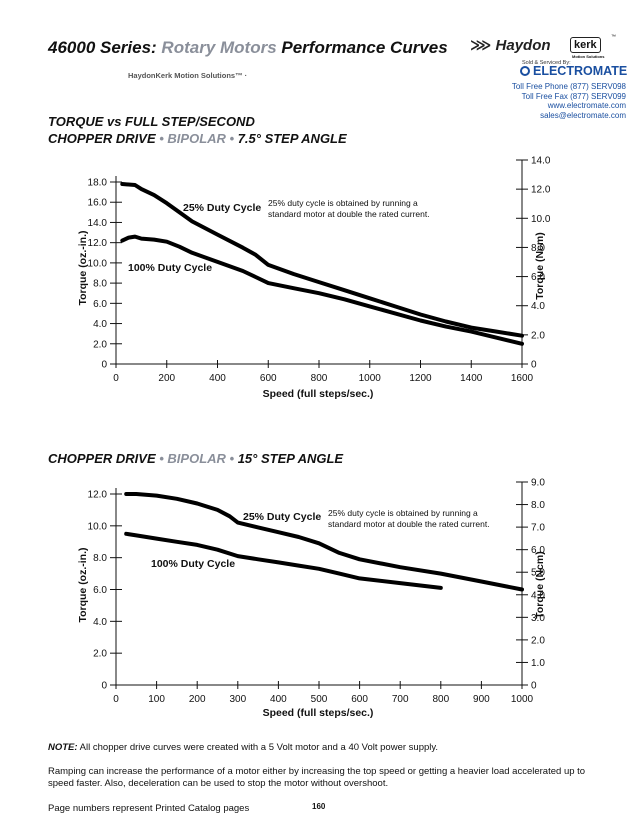  Describe the element at coordinates (104, 138) in the screenshot. I see `chart1-heading-a: CHOPPER DRIVE` at that location.